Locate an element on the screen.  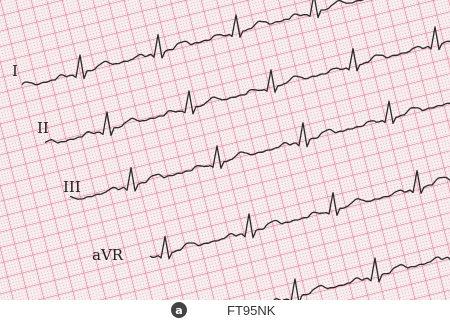
watermark-logo: a is located at coordinates (178, 310).